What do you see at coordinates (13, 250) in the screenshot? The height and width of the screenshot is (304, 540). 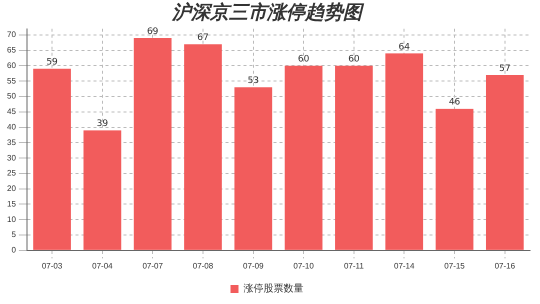 I see `y-tick-label: 0` at bounding box center [13, 250].